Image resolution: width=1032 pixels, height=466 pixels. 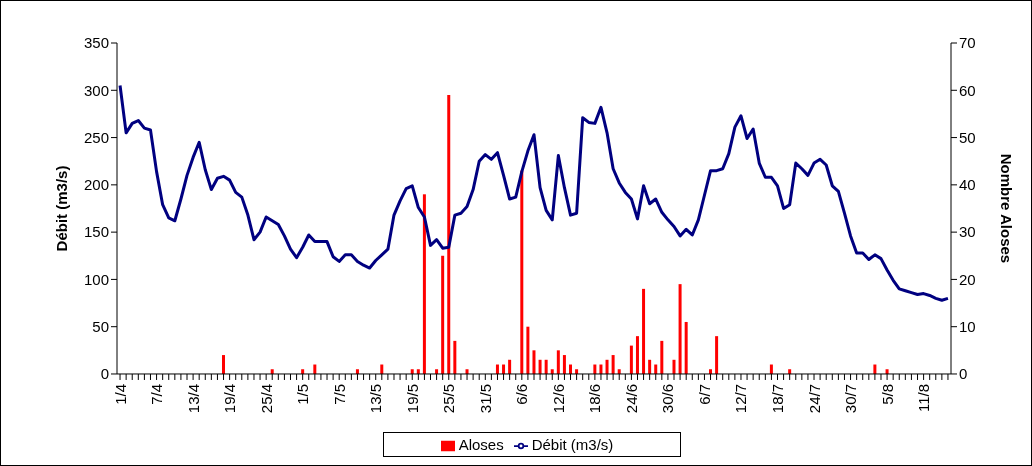 What do you see at coordinates (967, 90) in the screenshot?
I see `y2-tick-label: 60` at bounding box center [967, 90].